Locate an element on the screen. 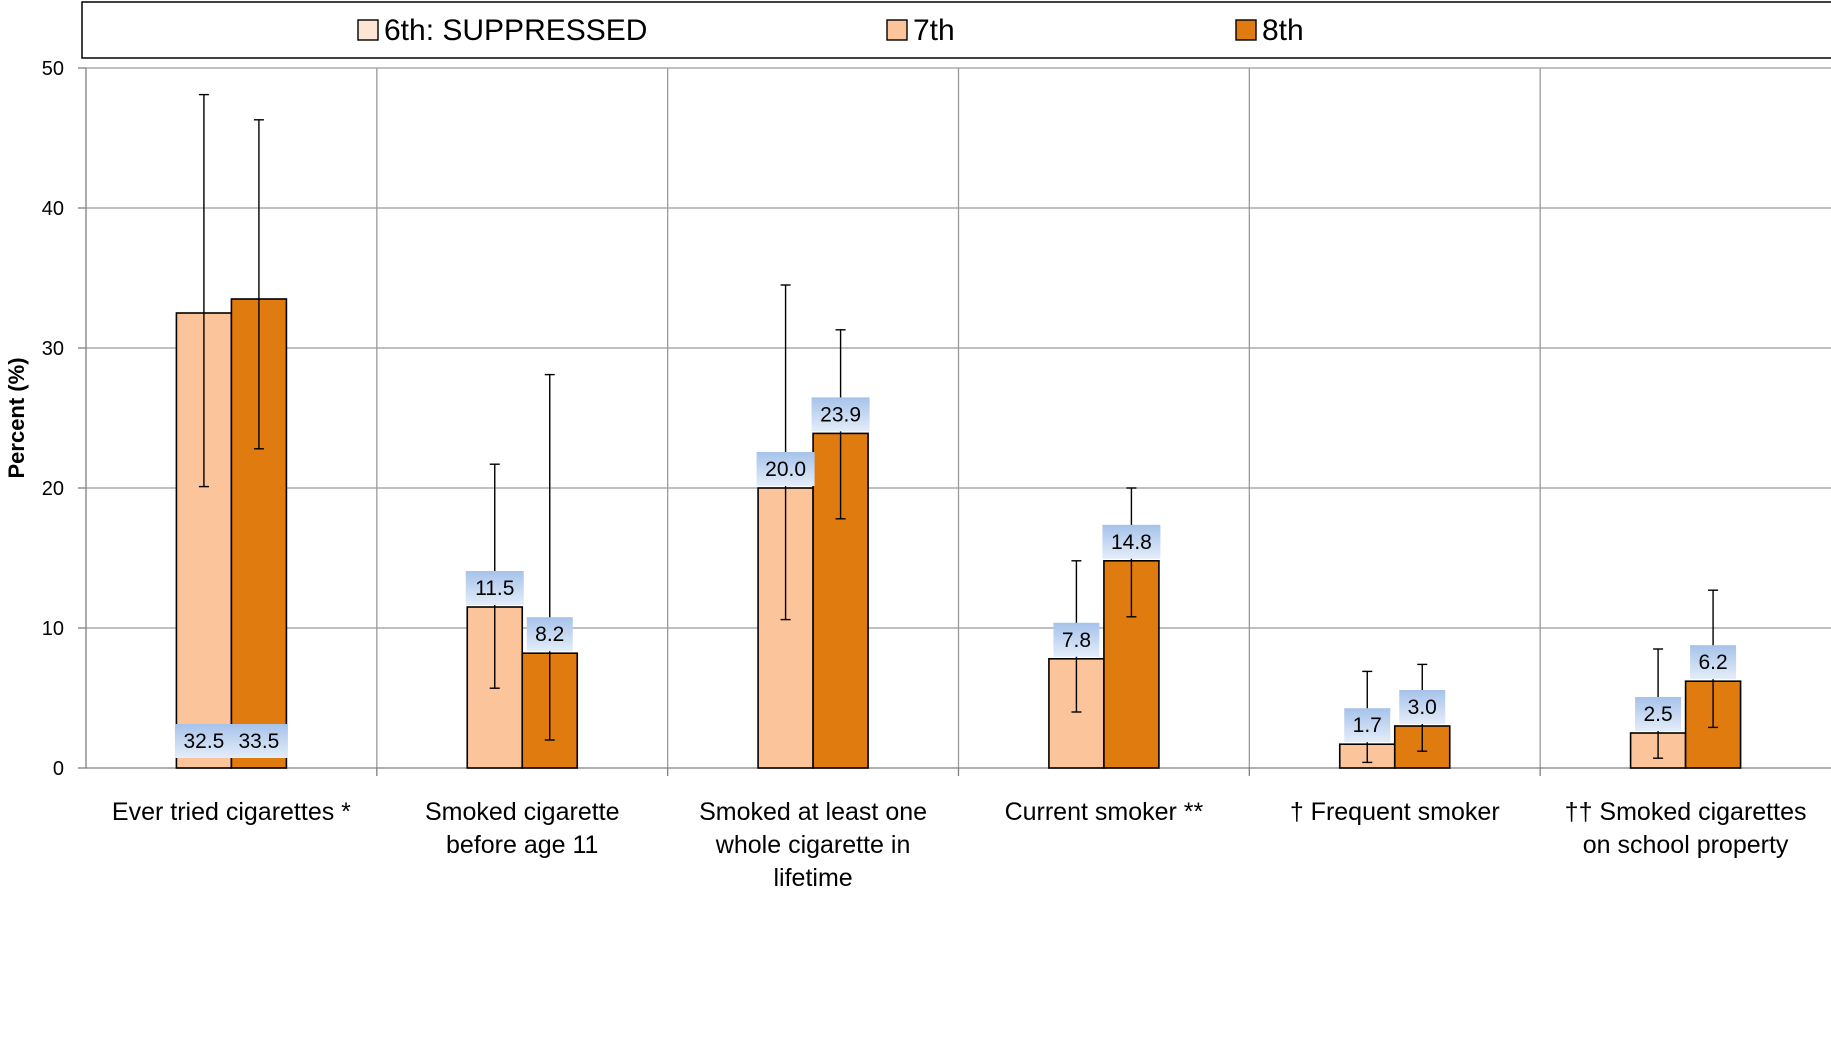 The image size is (1831, 1043). y-tick-label: 50 is located at coordinates (53, 69).